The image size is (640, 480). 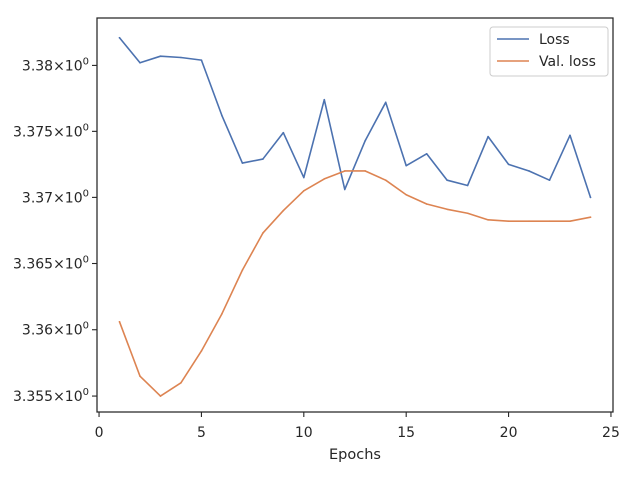 I want to click on y-tick-label: 3.375×100, so click(x=51, y=131).